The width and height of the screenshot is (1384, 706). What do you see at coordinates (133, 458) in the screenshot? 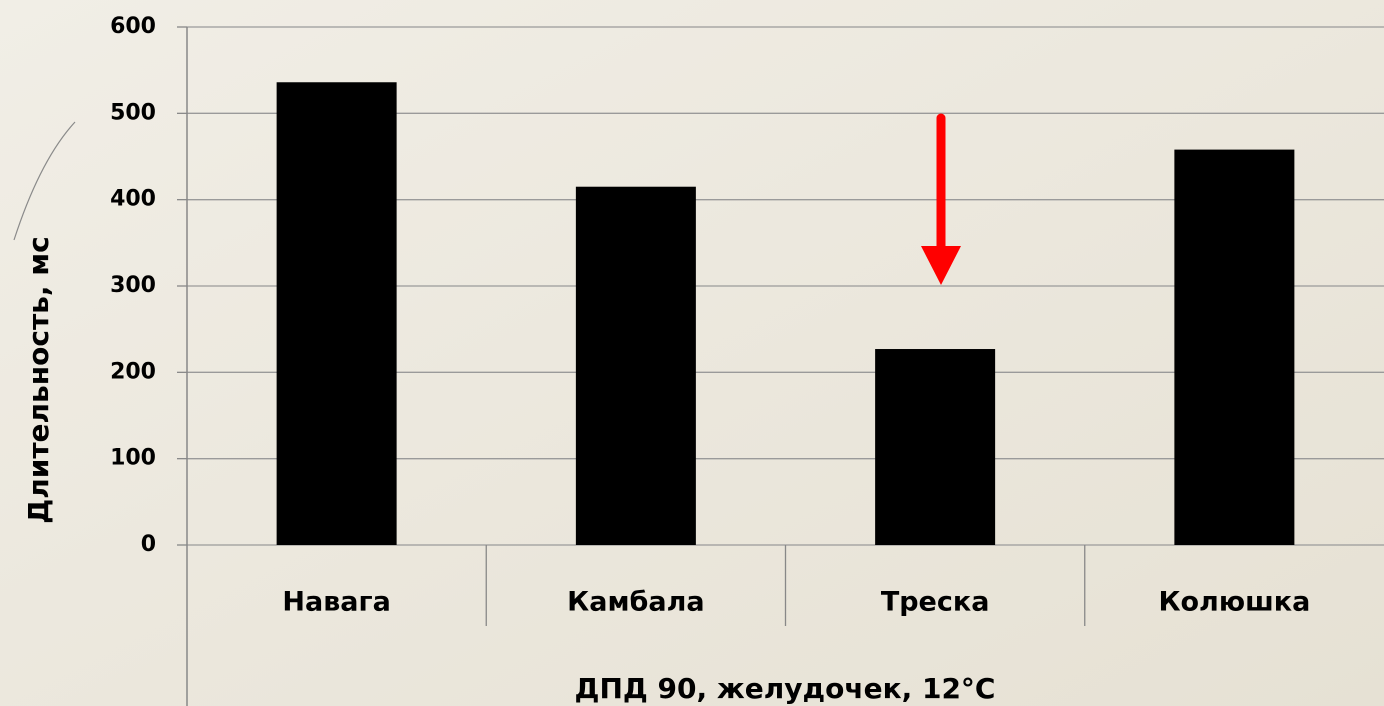
I see `y-tick-label: 100` at bounding box center [133, 458].